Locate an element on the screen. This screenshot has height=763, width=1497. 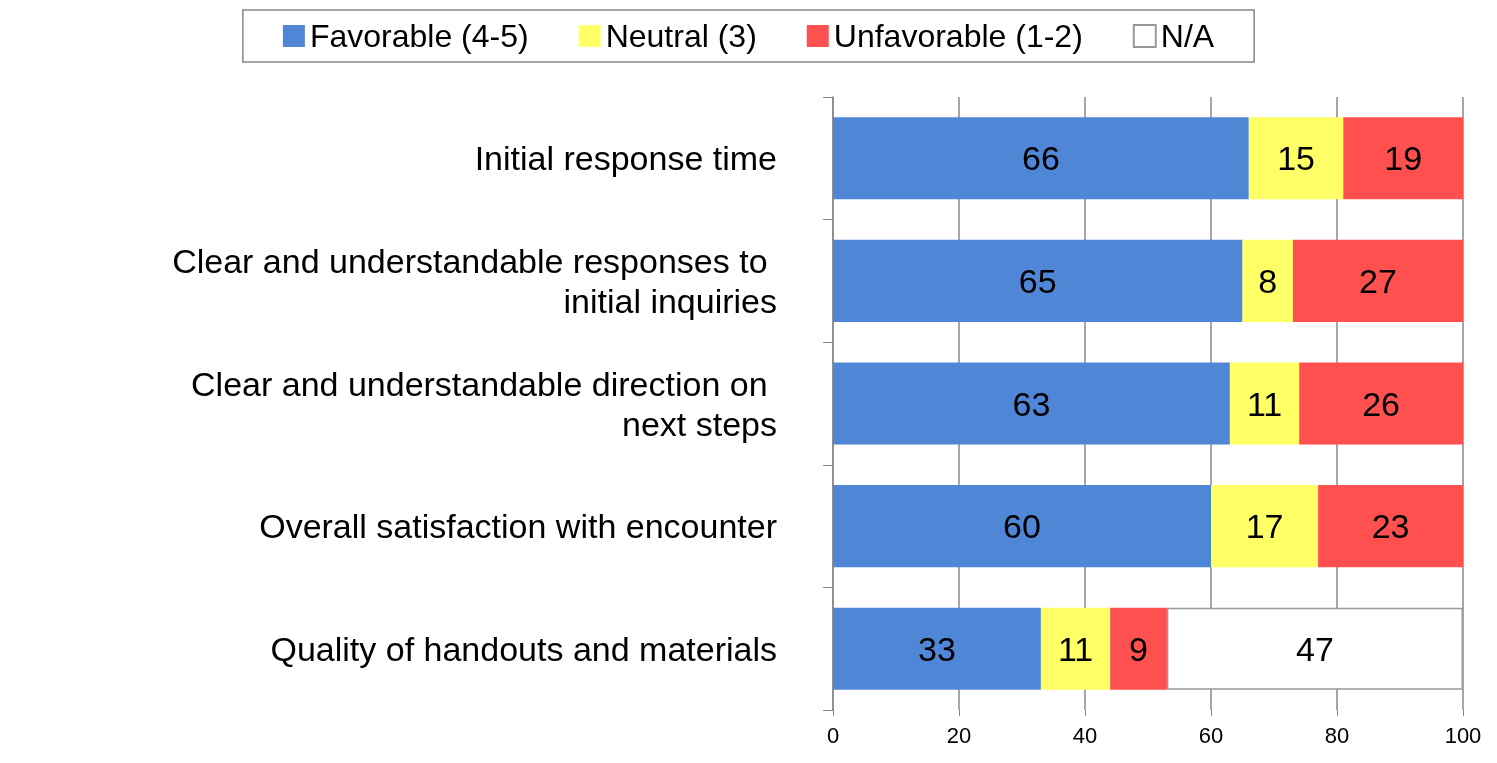
data-label: 23 is located at coordinates (1390, 526).